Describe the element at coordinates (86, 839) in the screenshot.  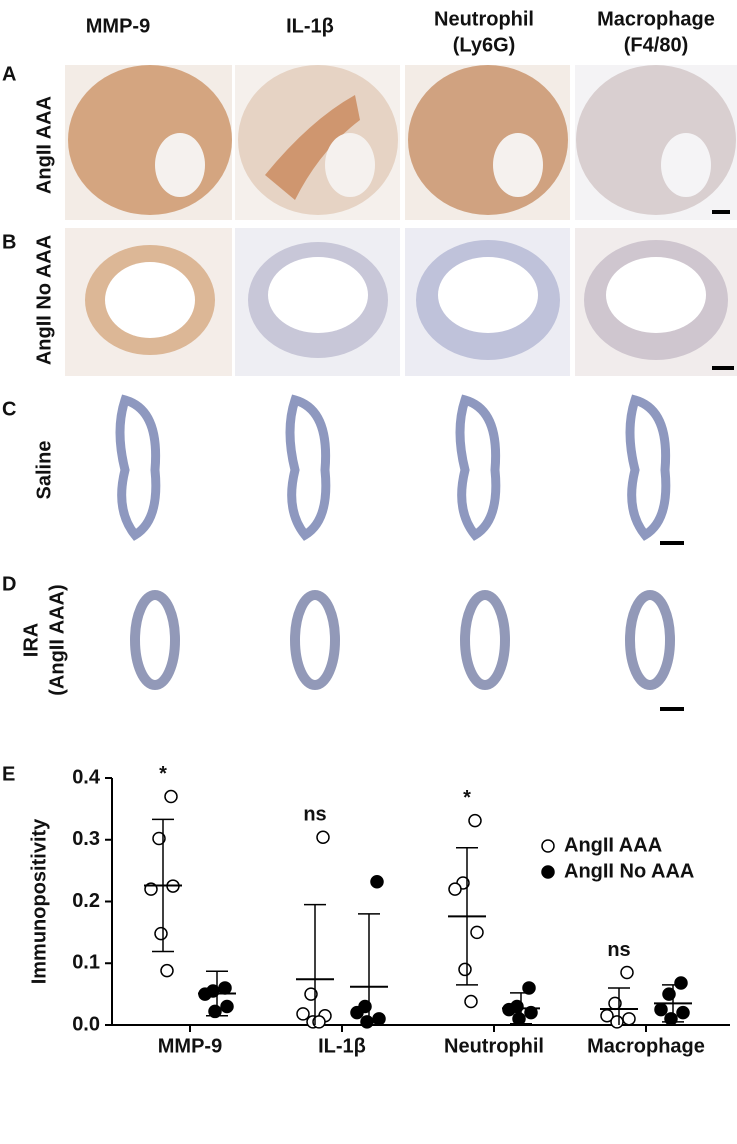
I see `y-tick-label: 0.3` at that location.